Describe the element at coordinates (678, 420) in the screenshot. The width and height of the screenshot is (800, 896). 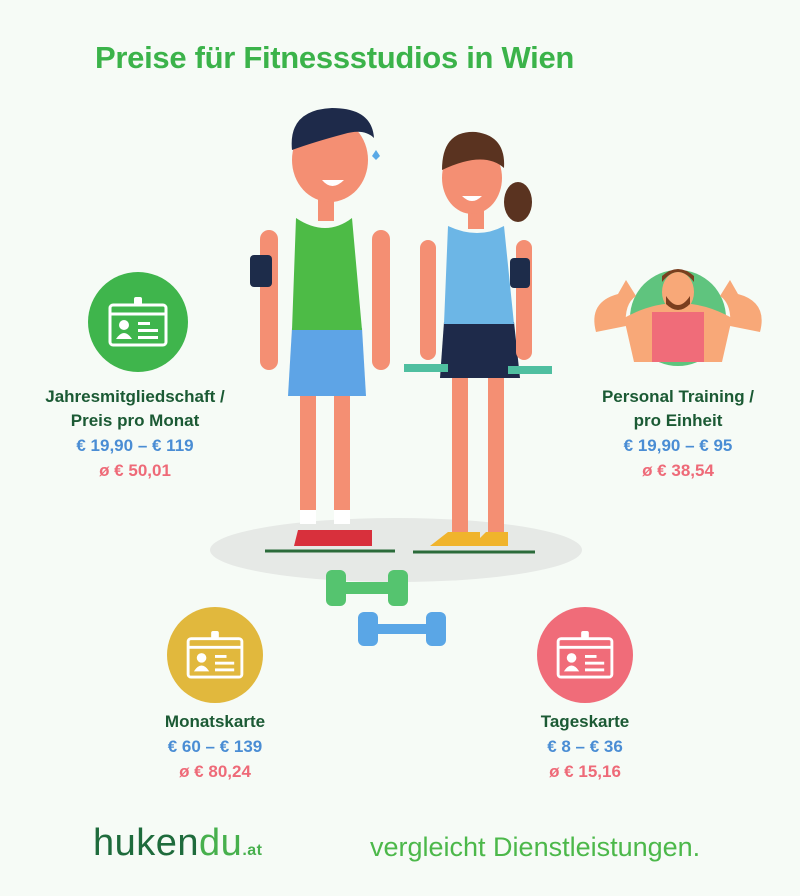
I see `card-name-line2: pro Einheit` at that location.